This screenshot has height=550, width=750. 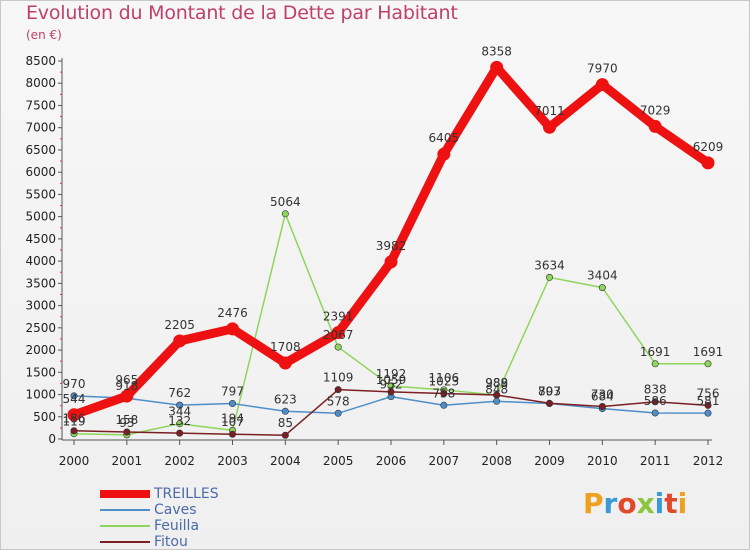 What do you see at coordinates (74, 384) in the screenshot?
I see `data-label-caves: 970` at bounding box center [74, 384].